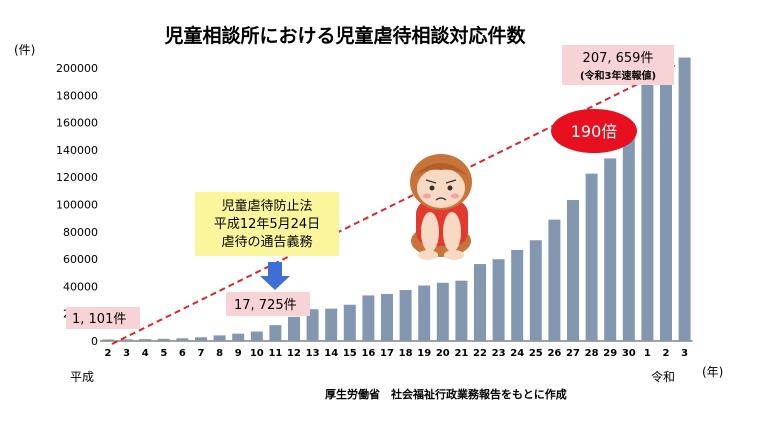 Image resolution: width=768 pixels, height=422 pixels. Describe the element at coordinates (480, 353) in the screenshot. I see `x-tick-label: 22` at that location.